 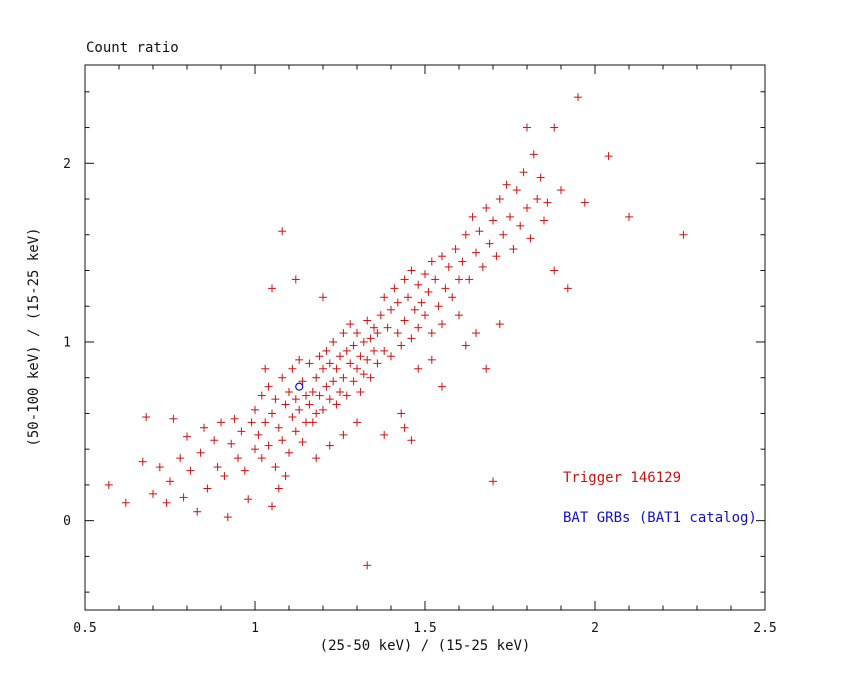 I want to click on plot-title: Count ratio, so click(x=132, y=48).